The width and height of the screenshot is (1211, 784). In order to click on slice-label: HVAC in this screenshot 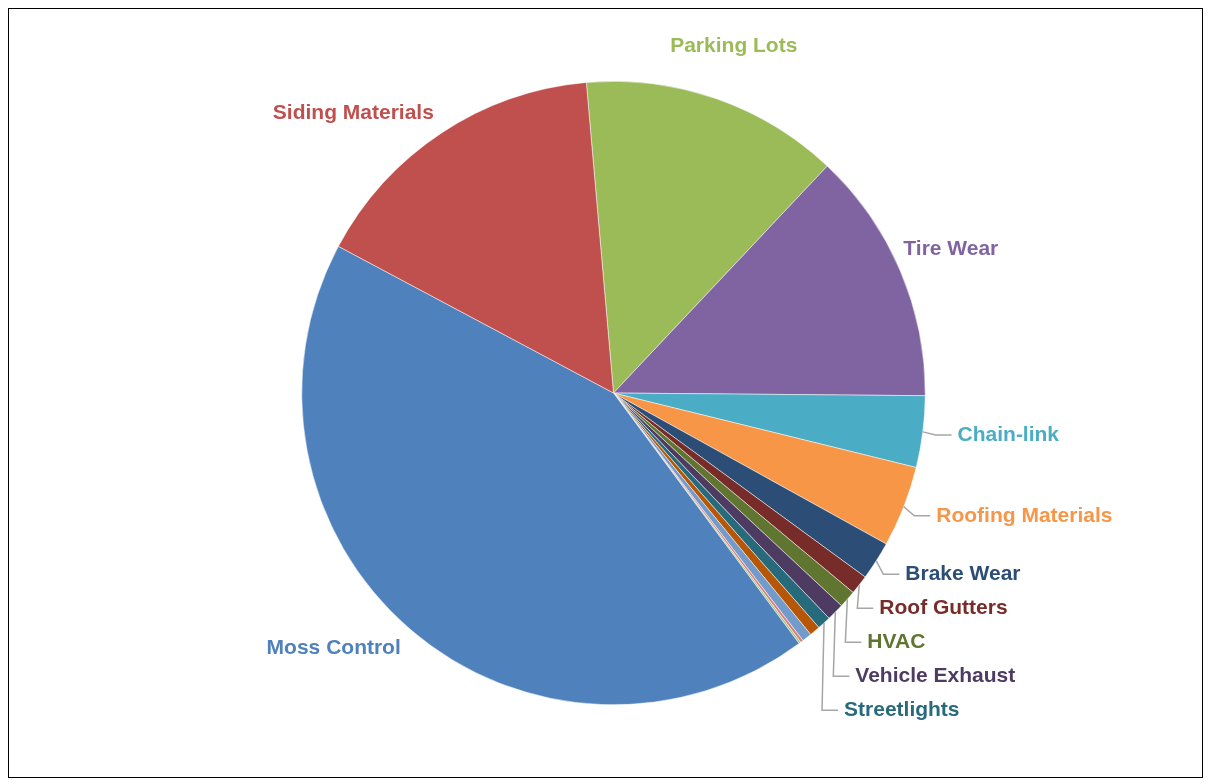, I will do `click(896, 641)`.